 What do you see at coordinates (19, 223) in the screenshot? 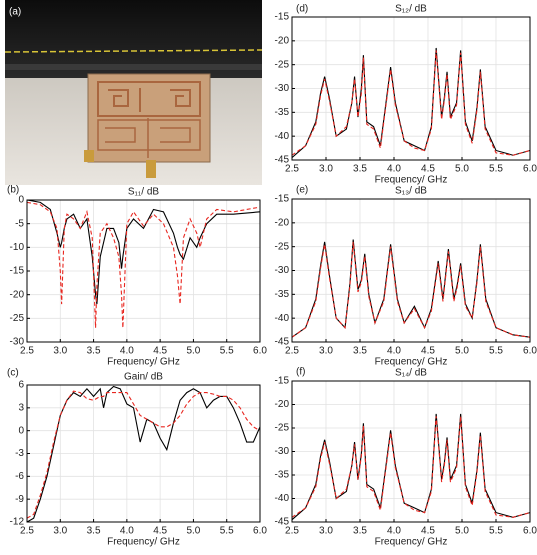
I see `y-tick-label: -5` at bounding box center [19, 223].